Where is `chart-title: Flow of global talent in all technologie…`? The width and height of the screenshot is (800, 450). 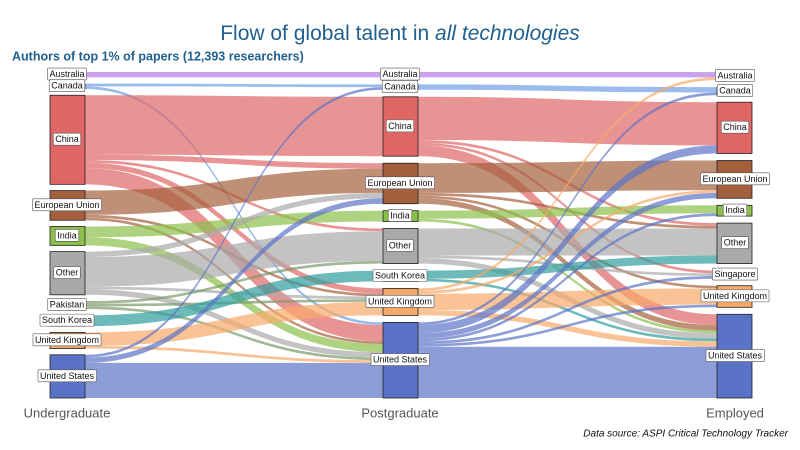 chart-title: Flow of global talent in all technologie… is located at coordinates (400, 33).